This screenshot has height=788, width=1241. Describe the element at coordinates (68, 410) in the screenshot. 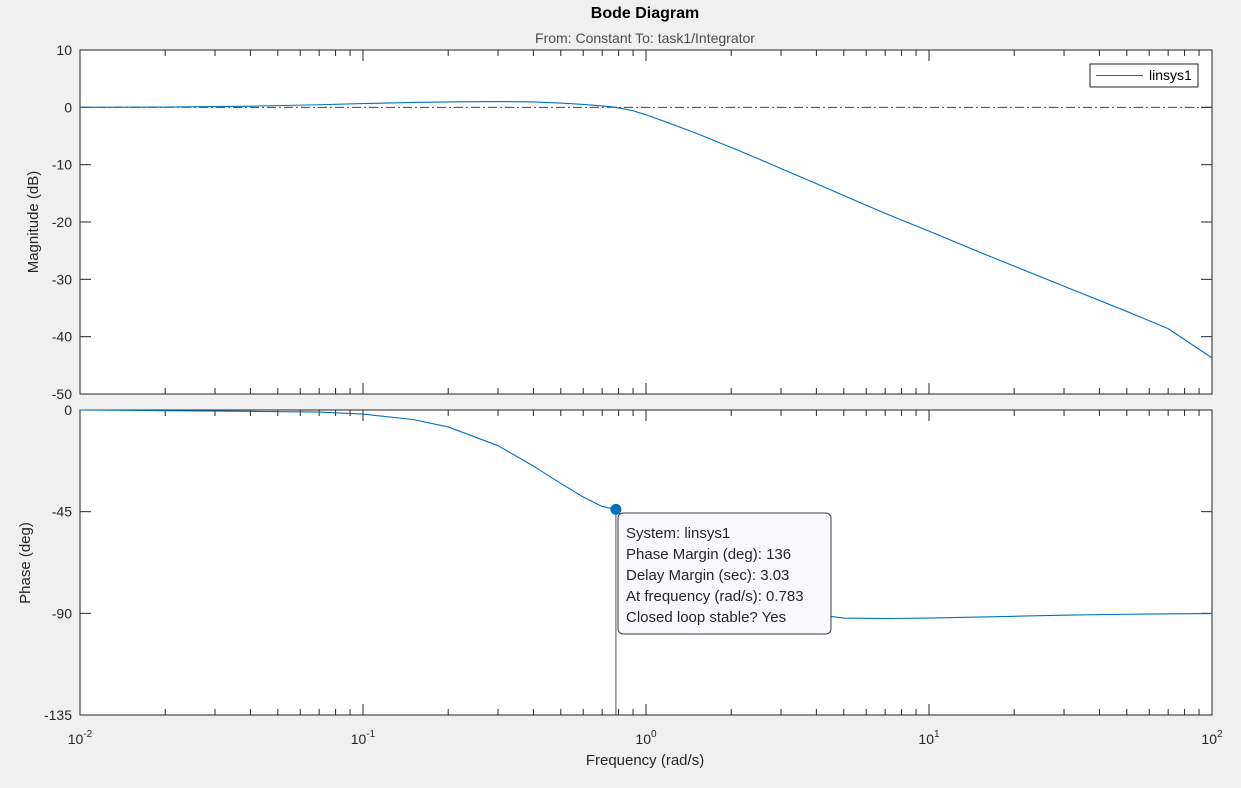

I see `phase-ytick-label: 0` at that location.